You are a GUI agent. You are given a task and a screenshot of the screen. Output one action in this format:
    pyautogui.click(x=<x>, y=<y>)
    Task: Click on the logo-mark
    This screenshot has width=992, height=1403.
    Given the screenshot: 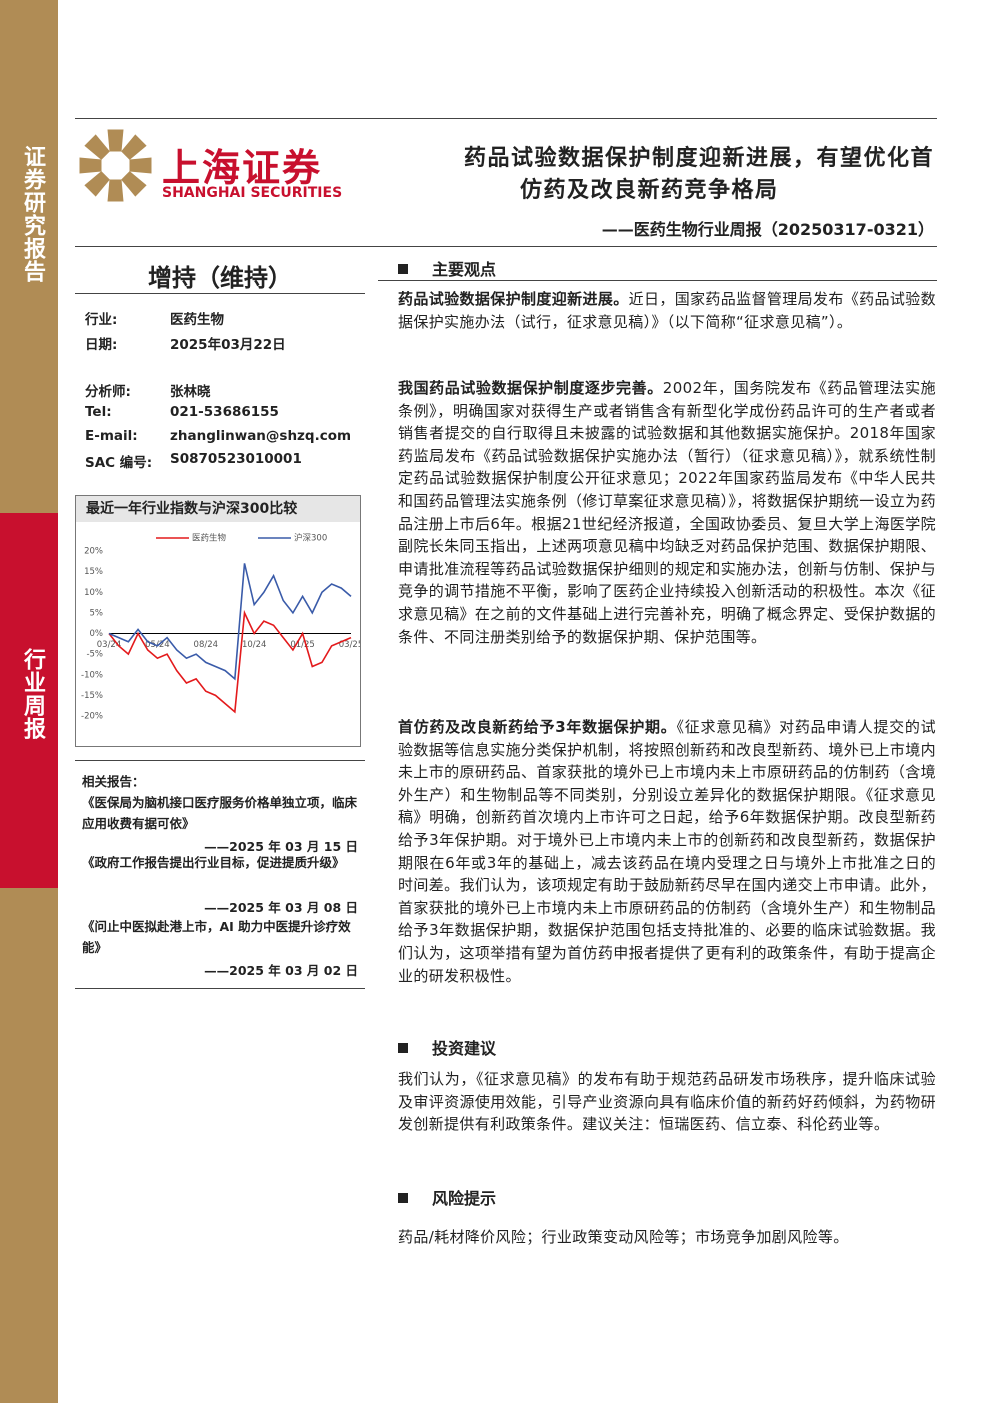 What is the action you would take?
    pyautogui.click(x=115, y=165)
    